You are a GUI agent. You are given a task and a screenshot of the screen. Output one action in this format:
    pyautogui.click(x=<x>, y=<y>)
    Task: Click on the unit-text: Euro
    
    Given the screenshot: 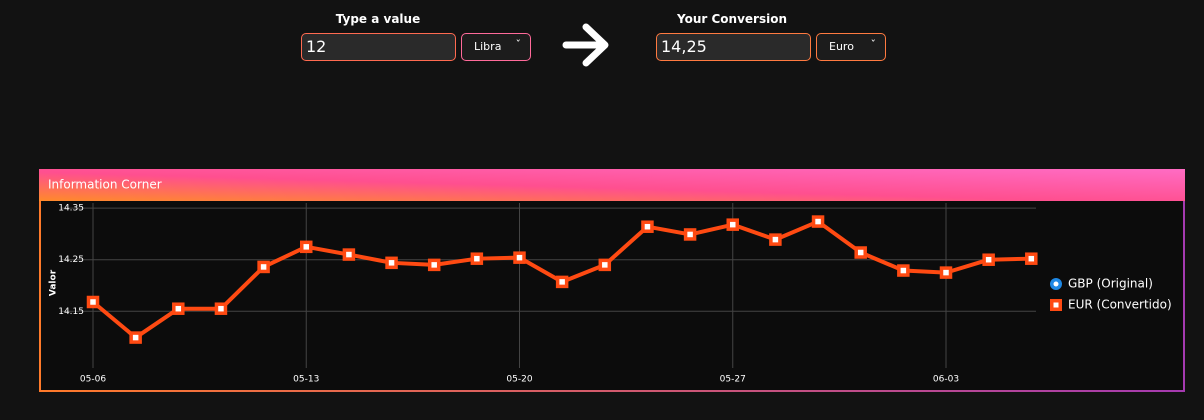 What is the action you would take?
    pyautogui.click(x=841, y=46)
    